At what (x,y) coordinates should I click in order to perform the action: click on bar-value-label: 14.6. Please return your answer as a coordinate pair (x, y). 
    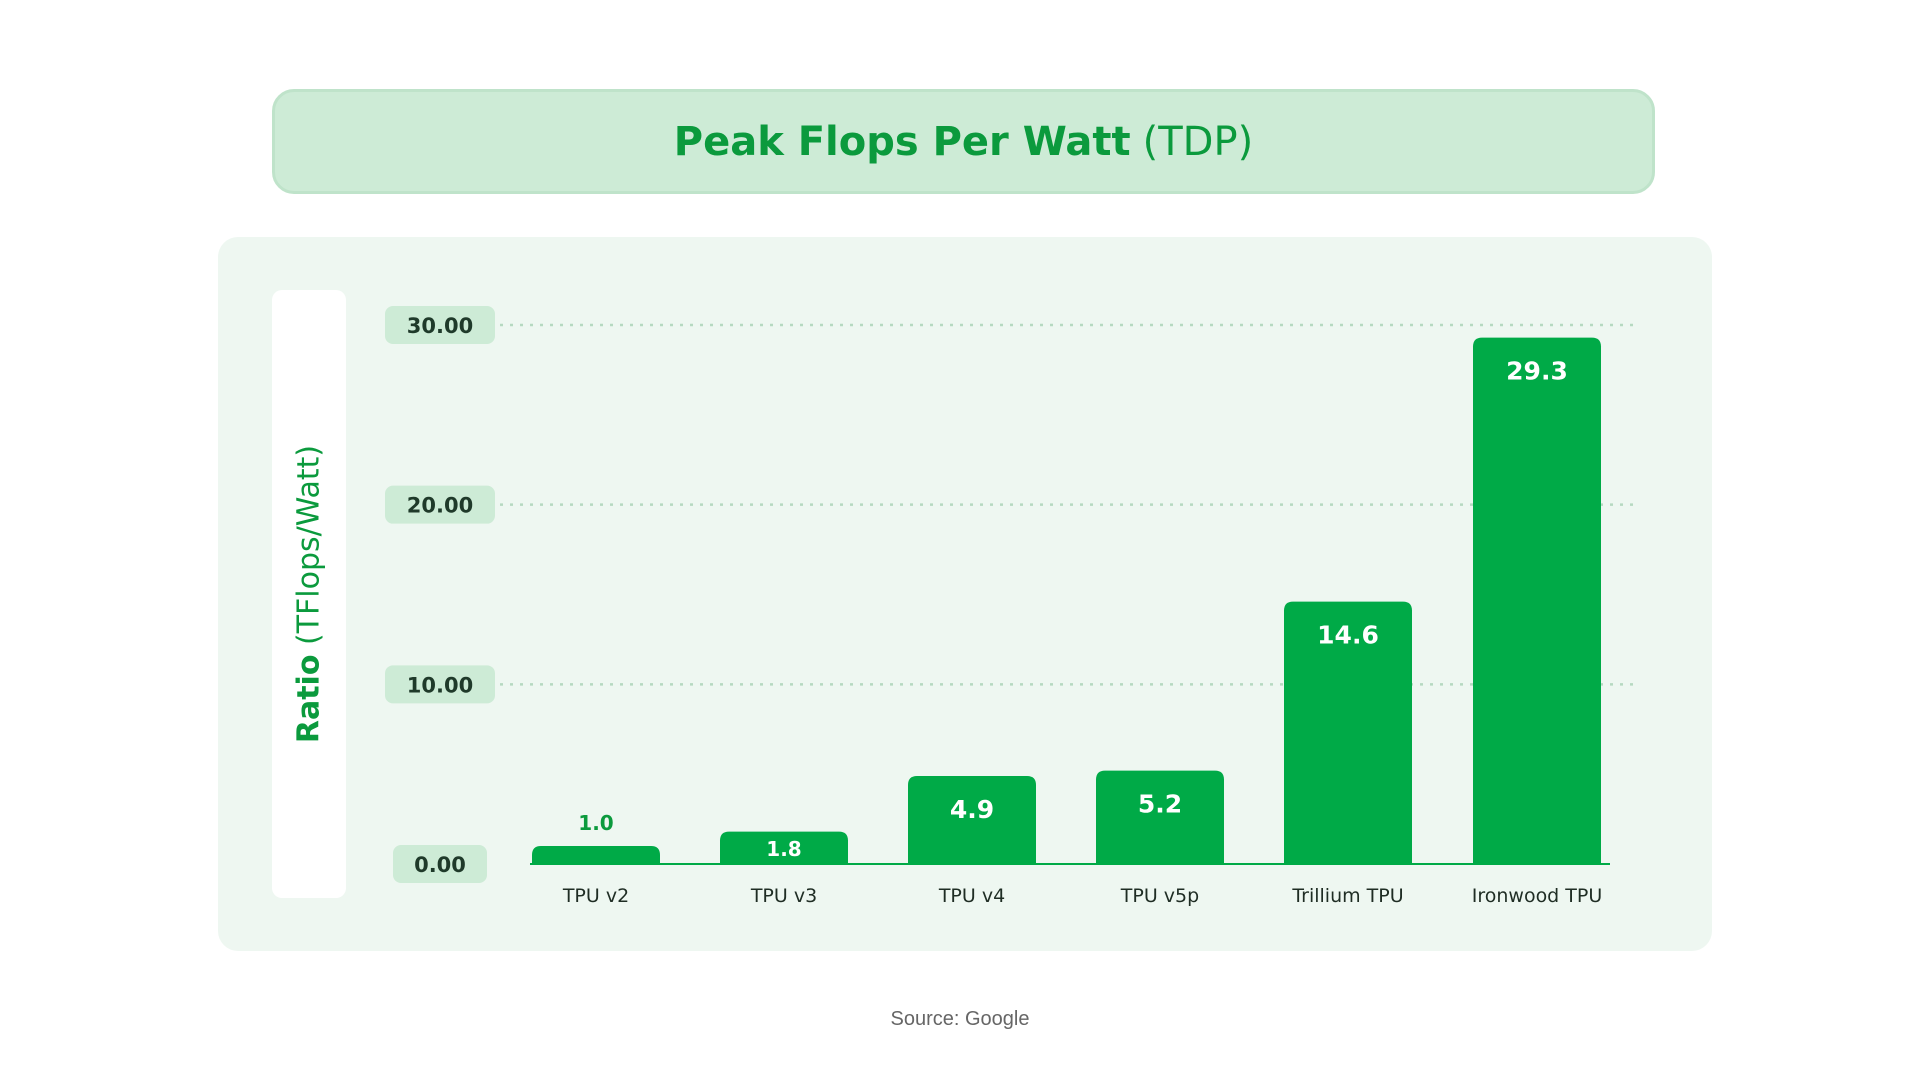
    Looking at the image, I should click on (1348, 635).